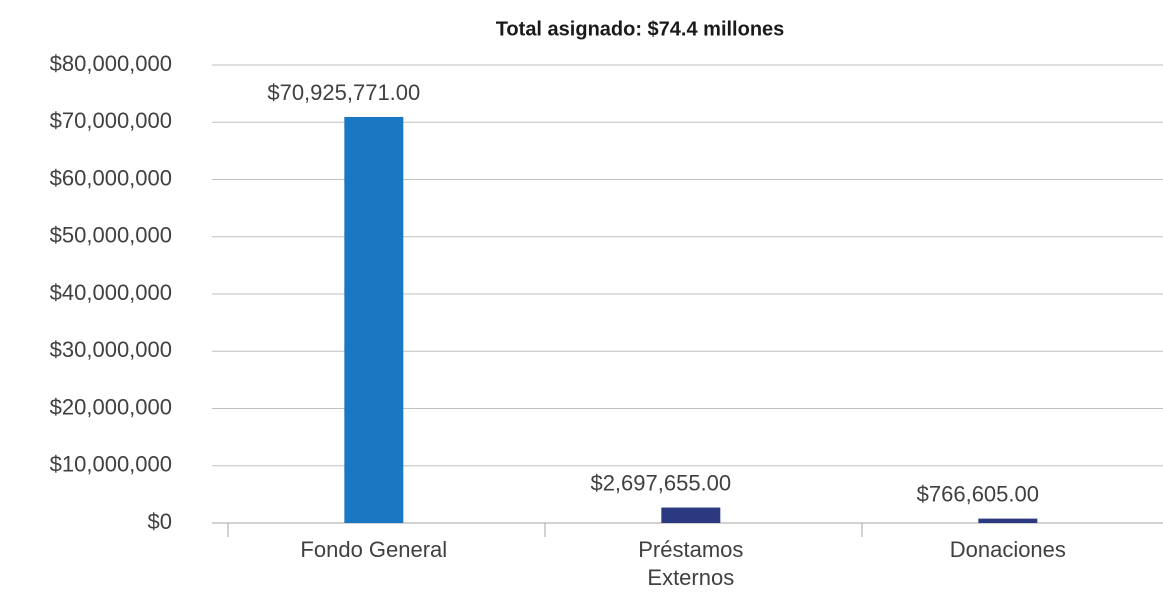 Image resolution: width=1163 pixels, height=593 pixels. Describe the element at coordinates (111, 63) in the screenshot. I see `y-tick-label: $80,000,000` at that location.